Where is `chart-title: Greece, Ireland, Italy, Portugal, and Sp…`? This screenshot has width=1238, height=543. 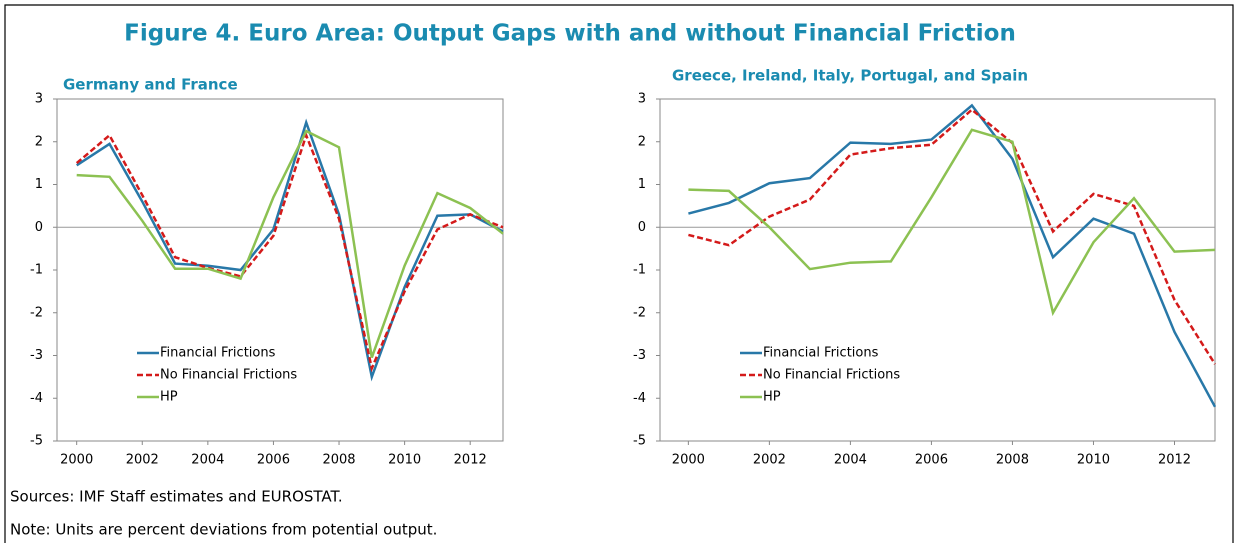 chart-title: Greece, Ireland, Italy, Portugal, and Sp… is located at coordinates (850, 76).